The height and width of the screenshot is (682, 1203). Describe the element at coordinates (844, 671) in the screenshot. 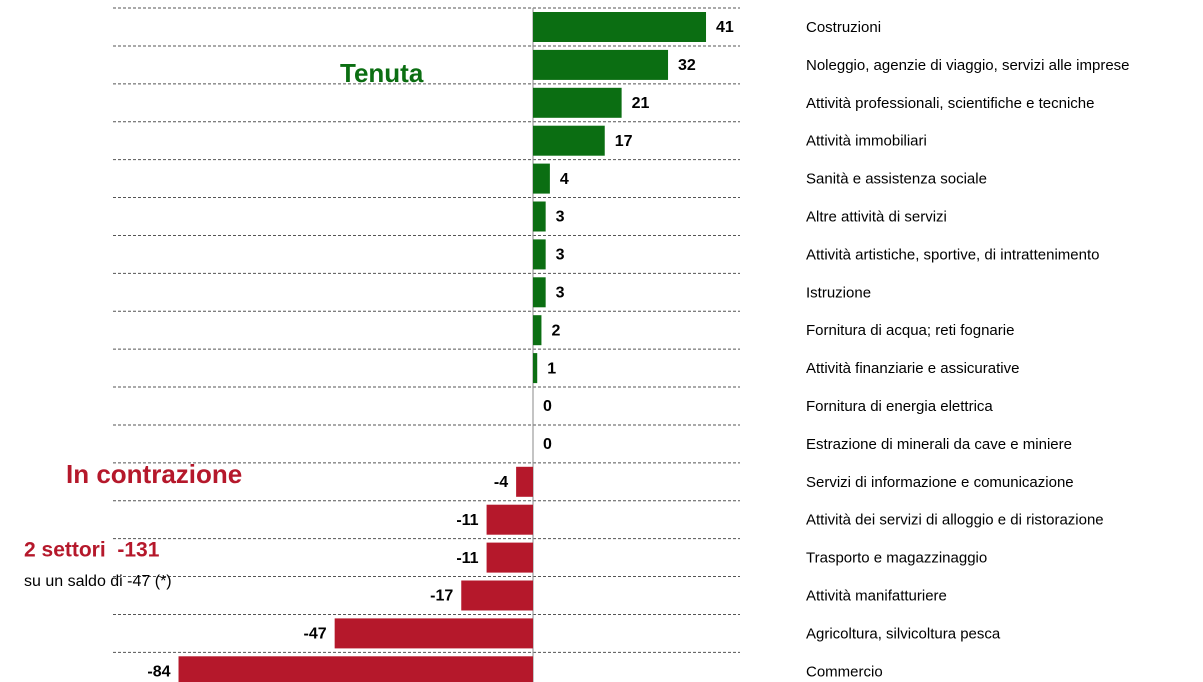

I see `category-label: Commercio` at that location.